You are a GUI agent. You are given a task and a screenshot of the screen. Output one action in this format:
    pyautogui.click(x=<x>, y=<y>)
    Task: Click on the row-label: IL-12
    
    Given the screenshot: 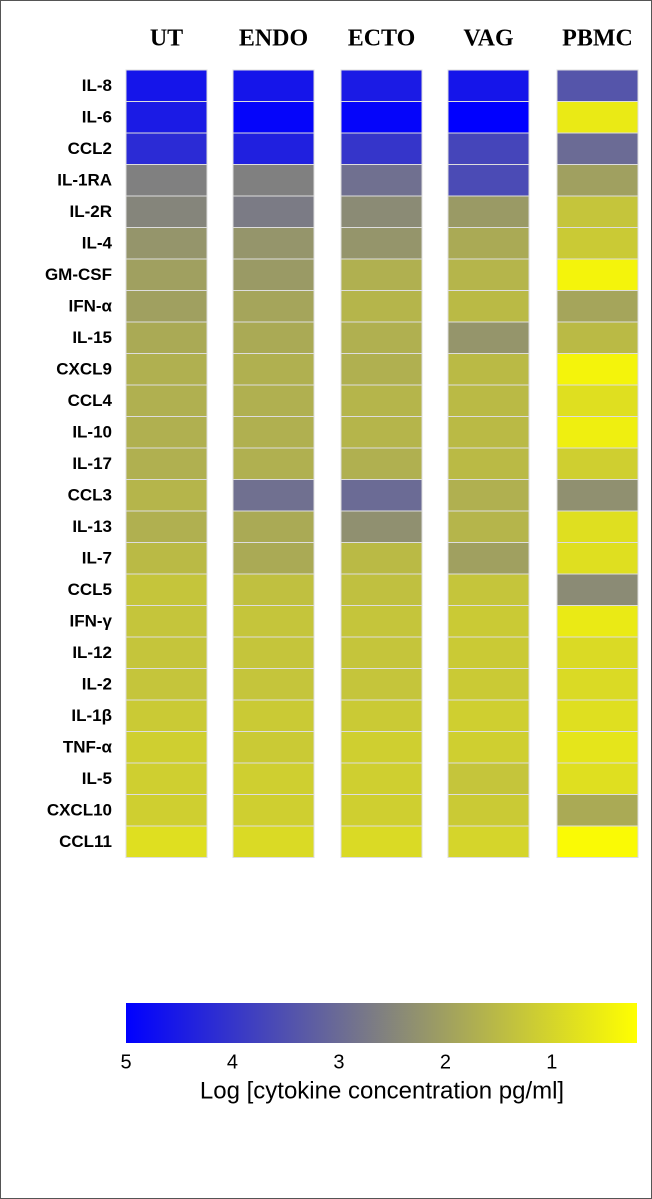 What is the action you would take?
    pyautogui.click(x=92, y=652)
    